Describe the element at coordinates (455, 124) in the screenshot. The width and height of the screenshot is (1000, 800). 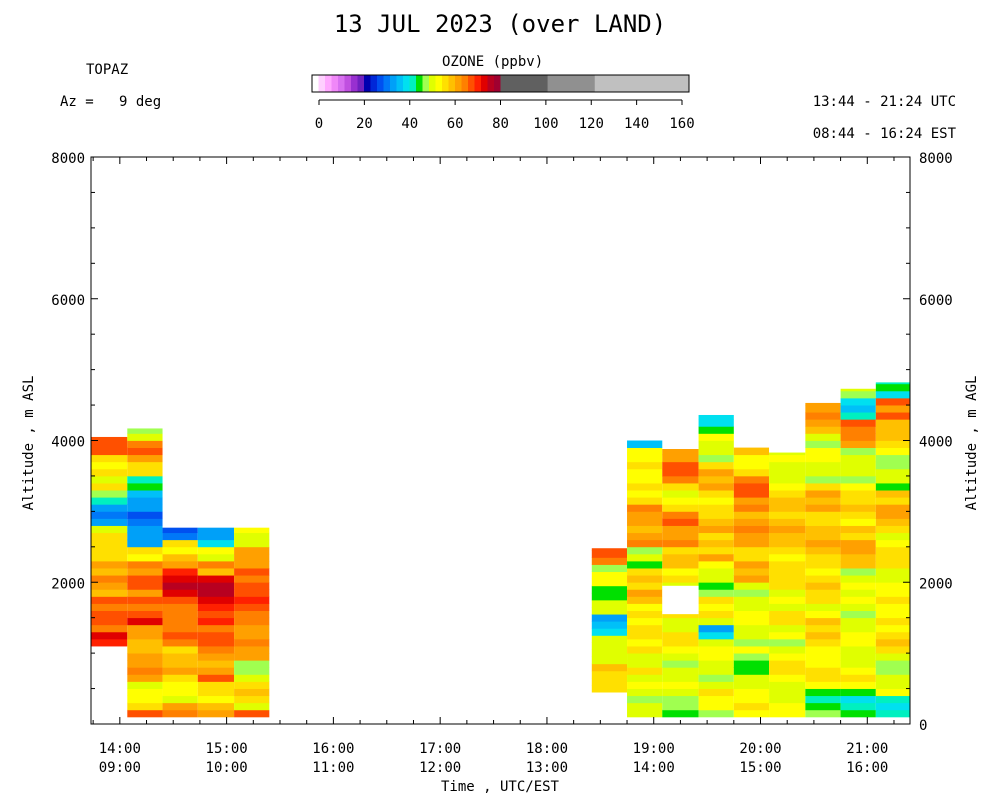
I see `colorbar-tick-label: 60` at that location.